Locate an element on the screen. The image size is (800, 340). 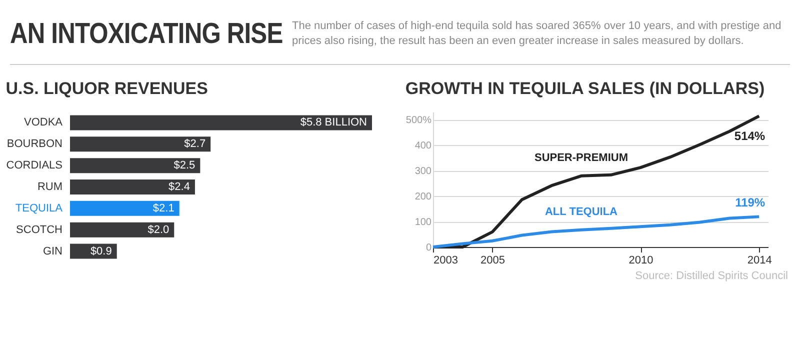
x-tick-label: 2010 is located at coordinates (641, 260).